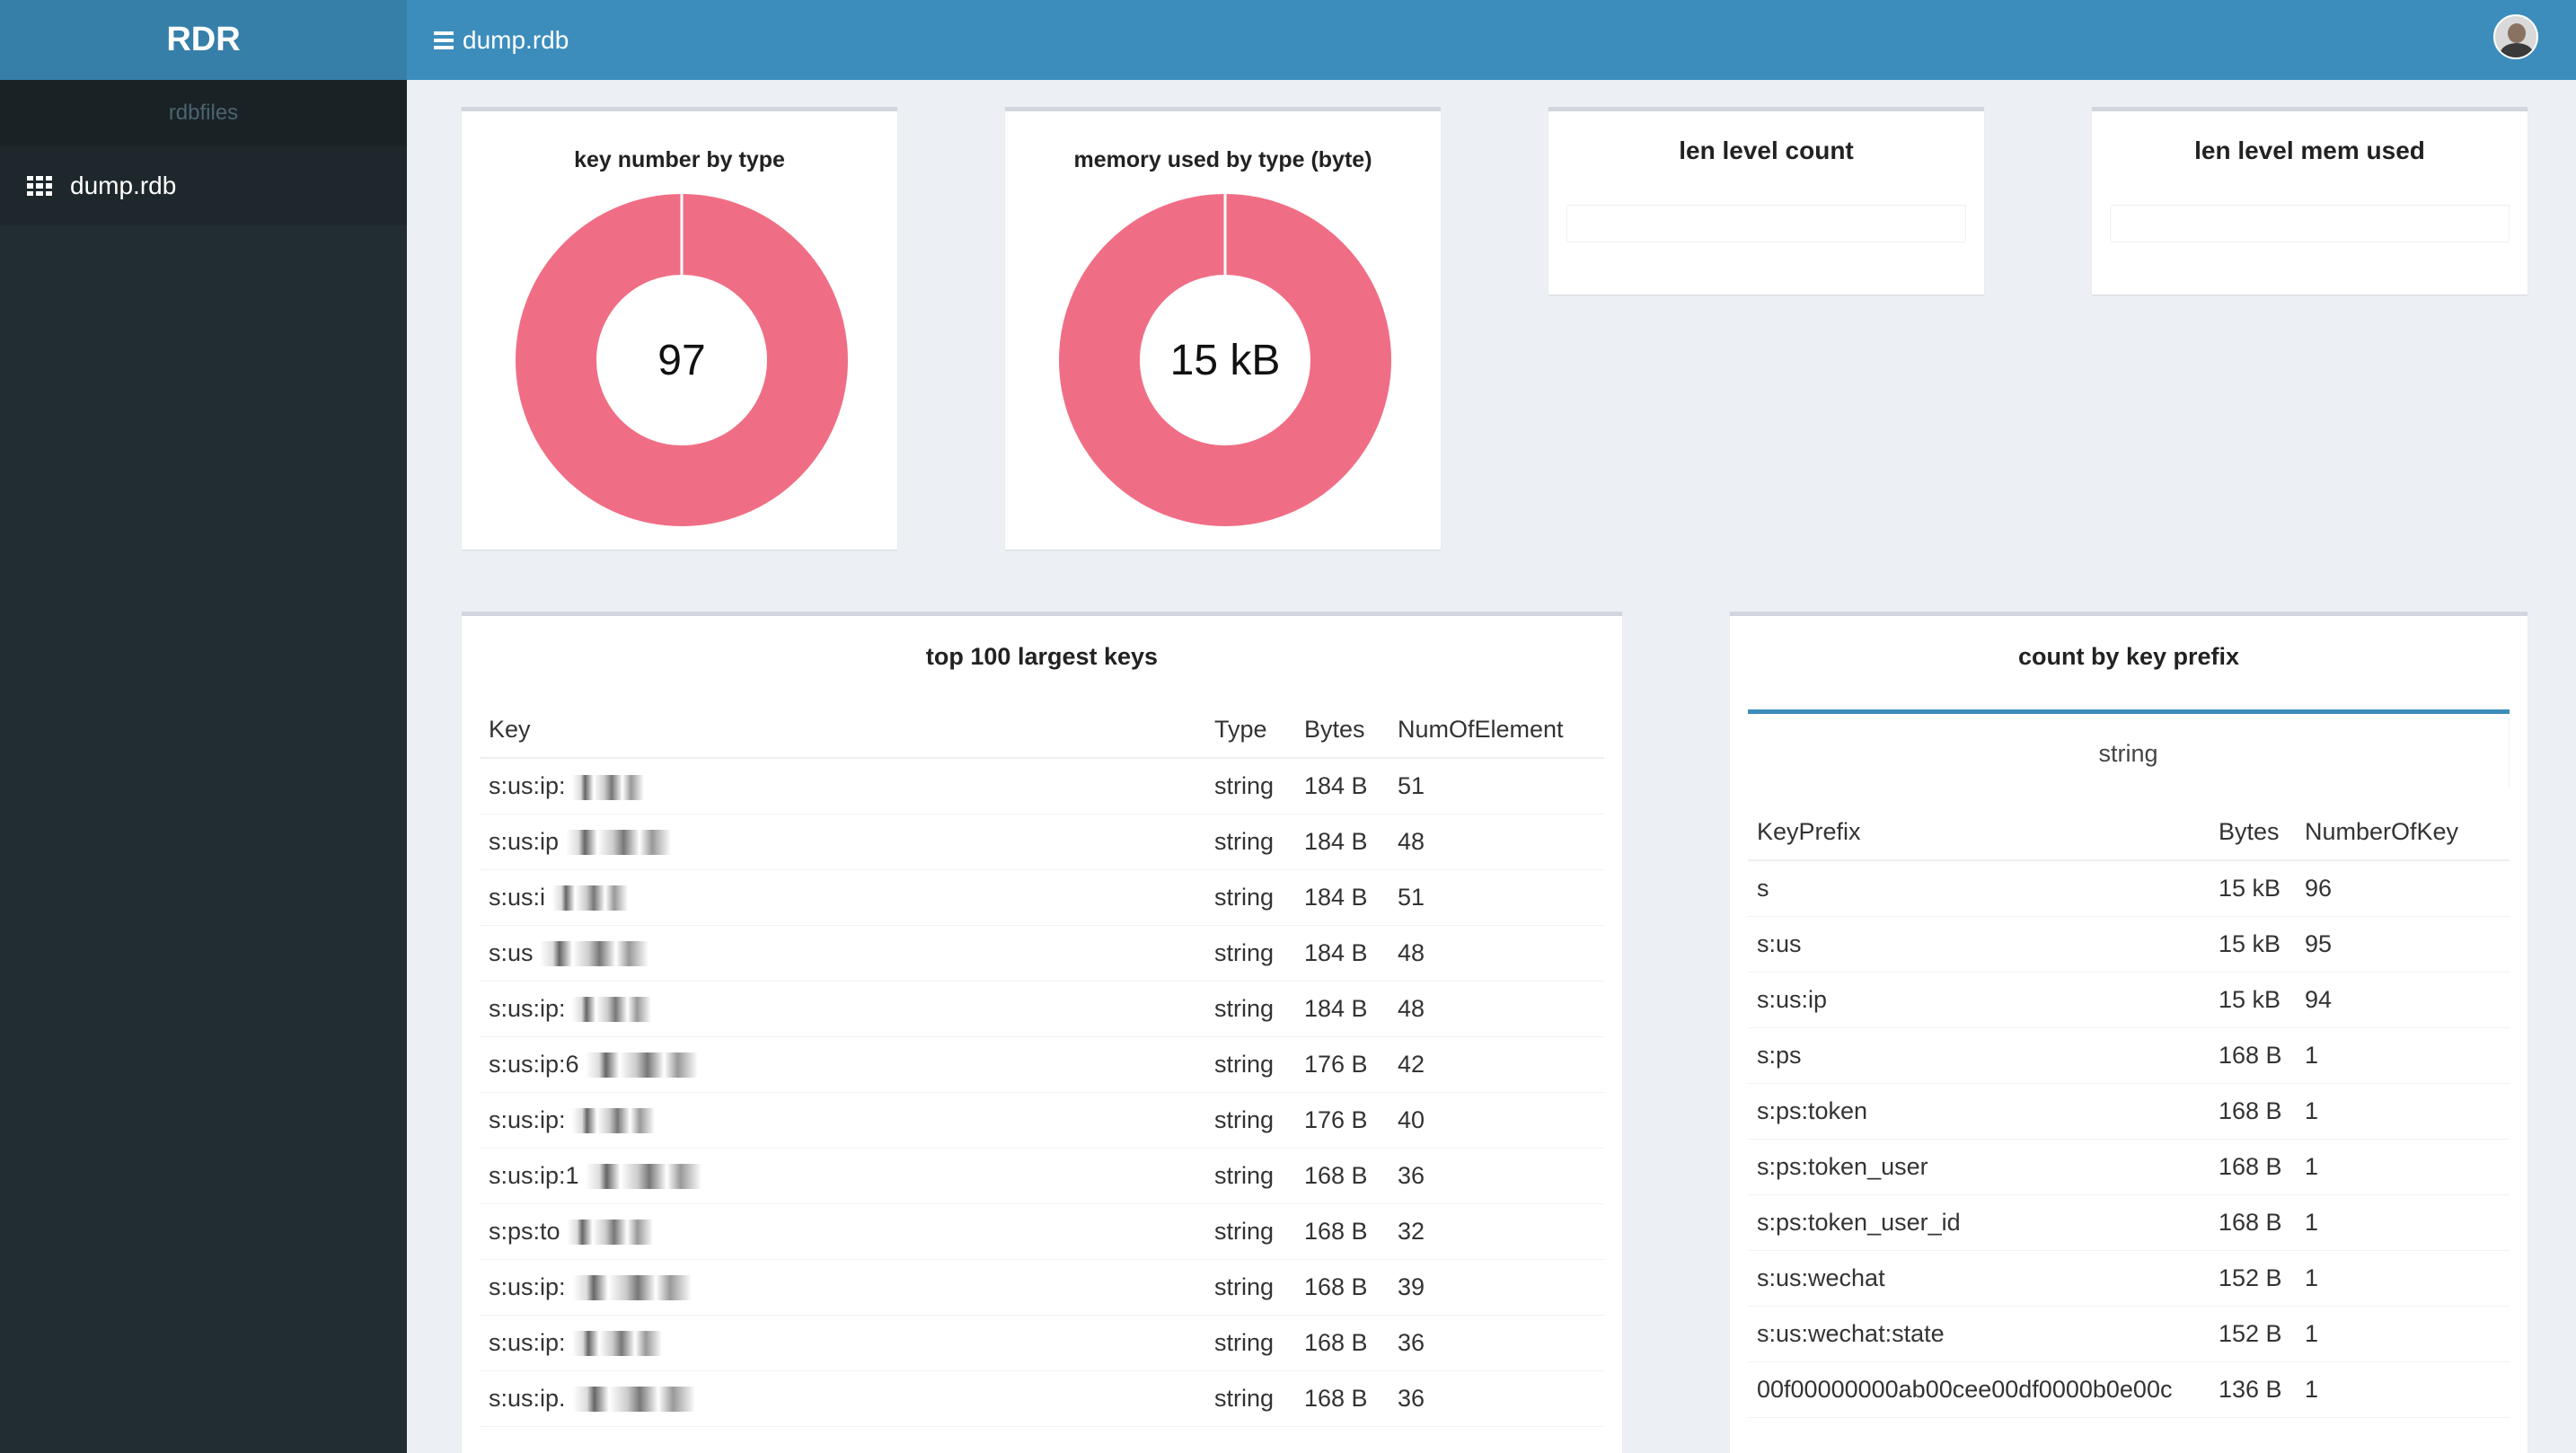 This screenshot has height=1453, width=2576. Describe the element at coordinates (516, 40) in the screenshot. I see `navbar-title: dump.rdb` at that location.